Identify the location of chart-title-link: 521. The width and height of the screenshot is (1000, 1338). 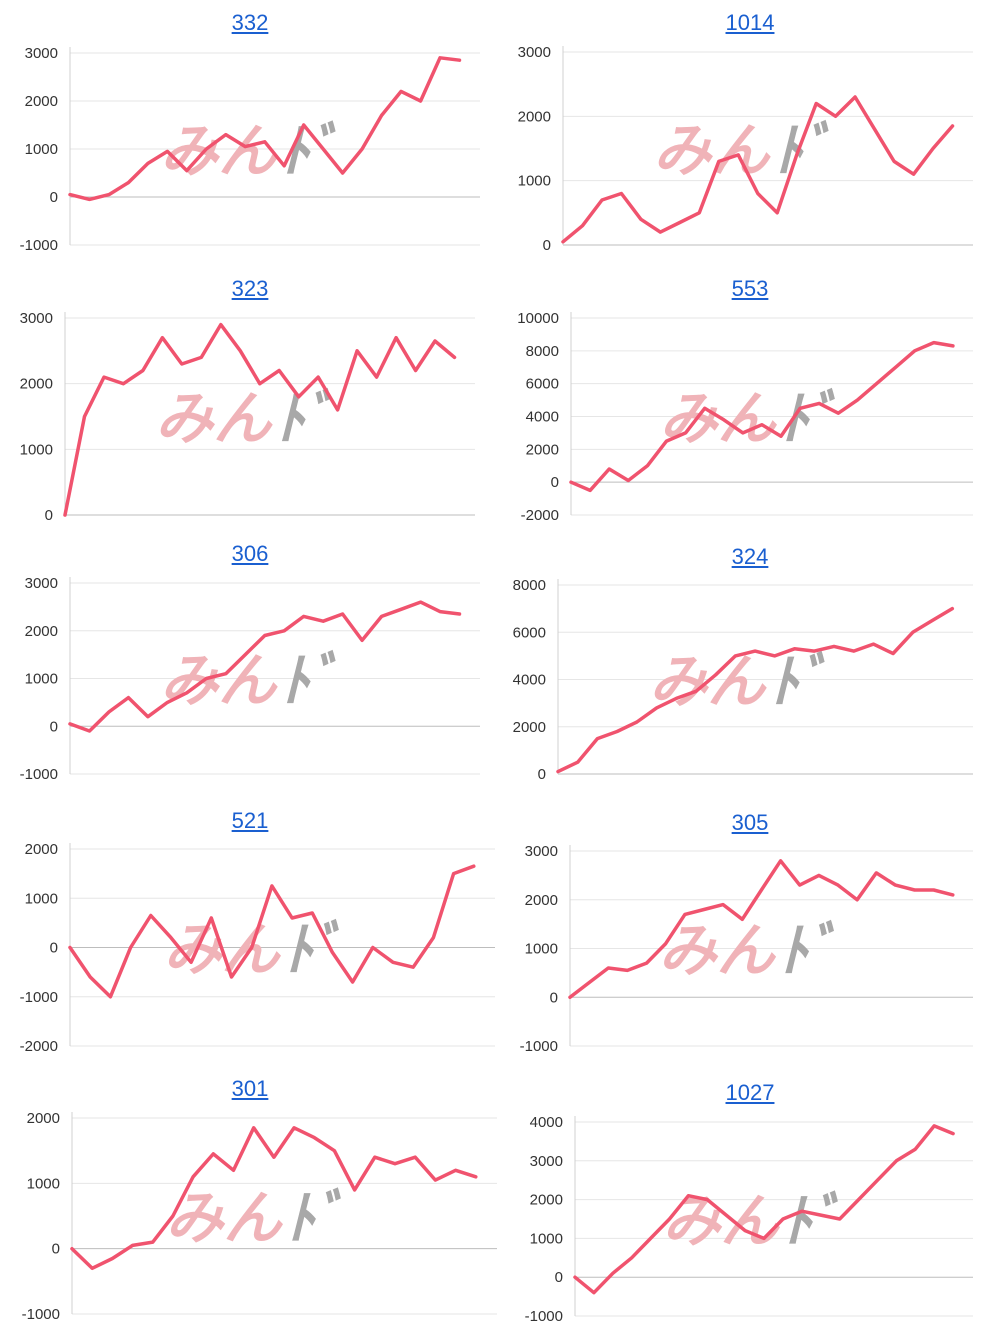
(250, 820).